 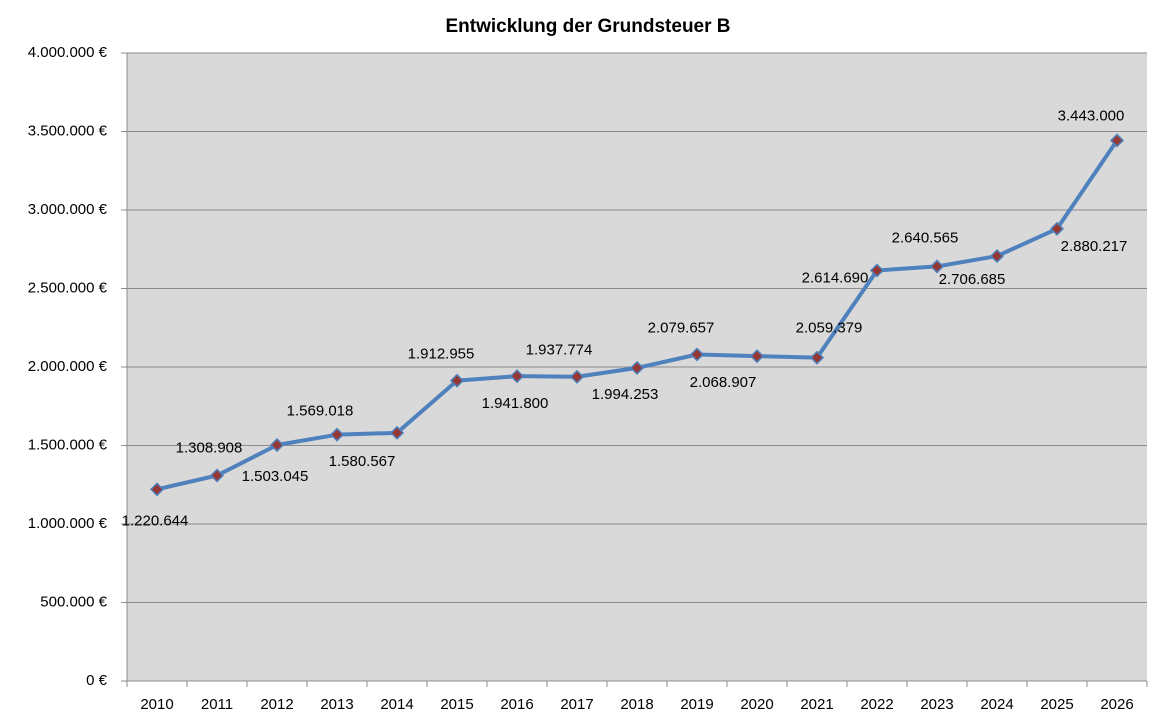 I want to click on y-tick-label: 4.000.000 €, so click(x=68, y=52).